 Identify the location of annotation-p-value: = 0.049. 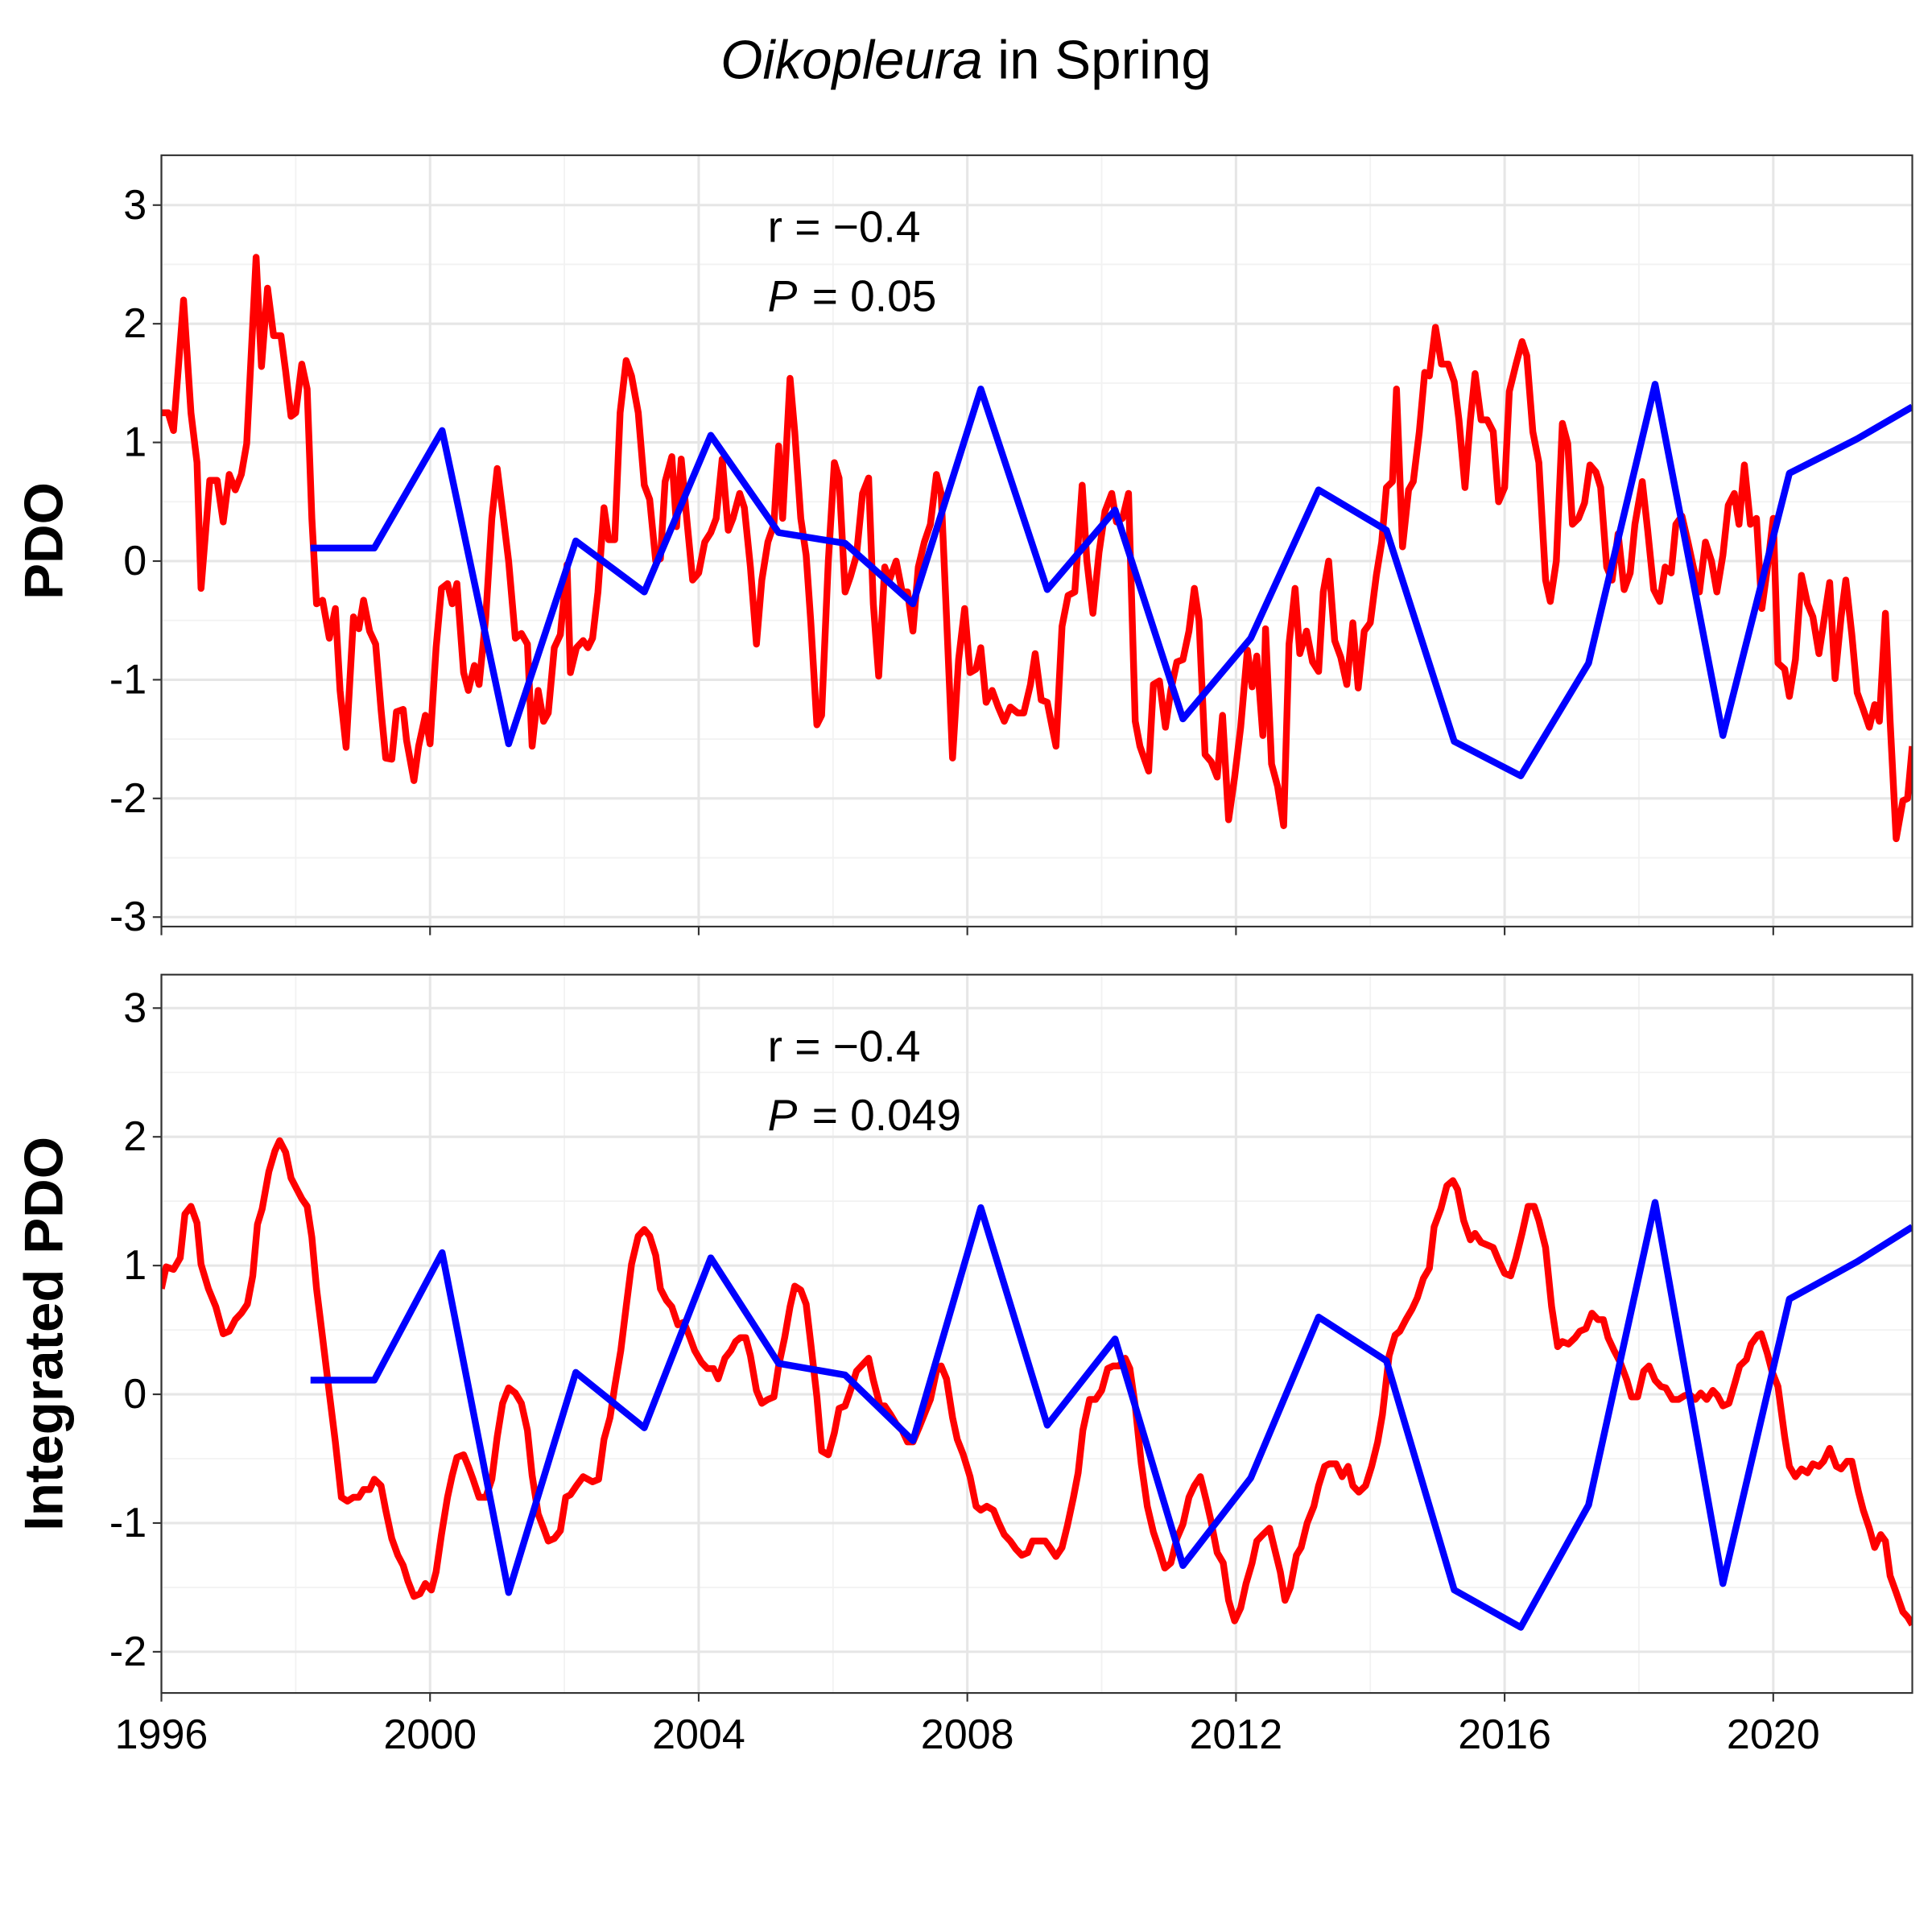
(886, 1115).